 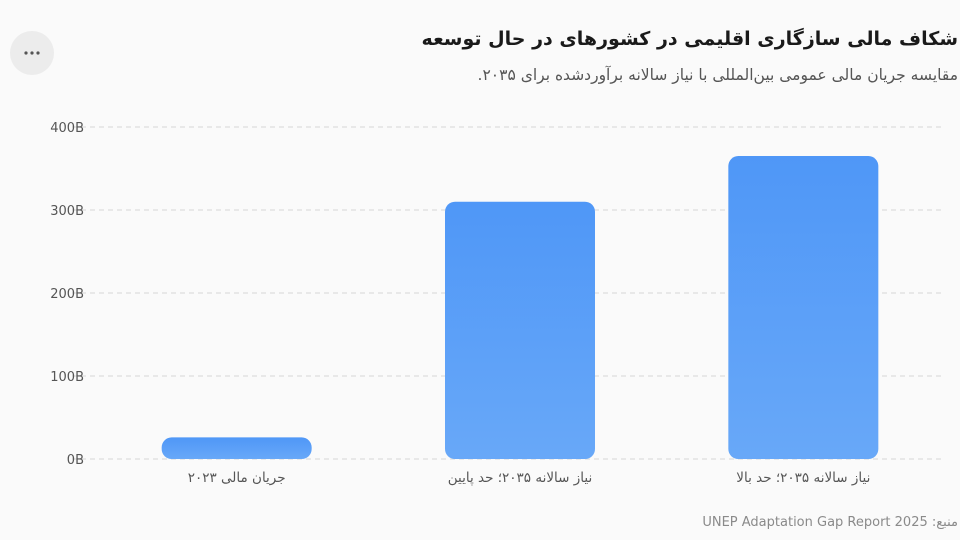 I want to click on y-tick-label: 400B, so click(x=67, y=128).